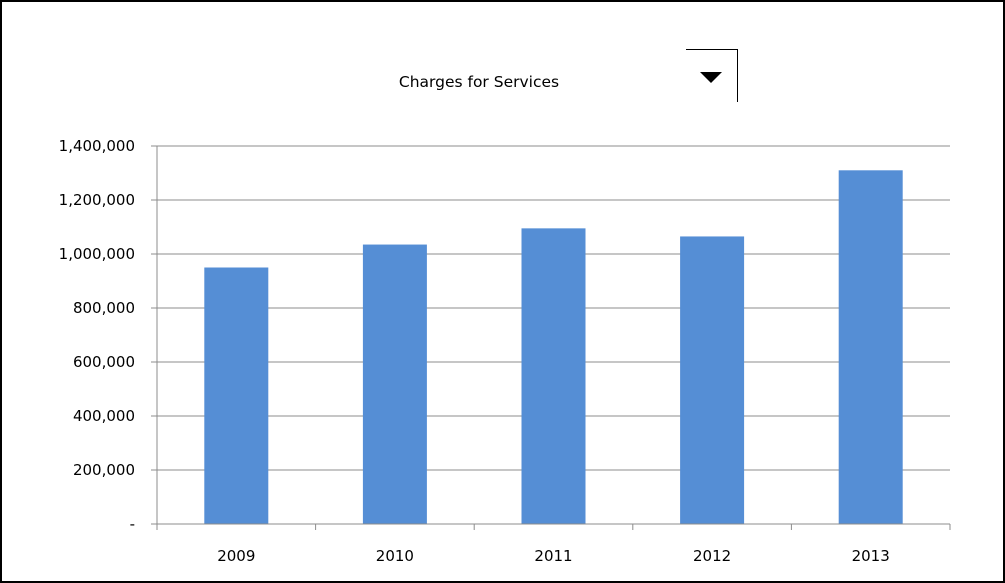  Describe the element at coordinates (97, 200) in the screenshot. I see `y-tick-label: 1,200,000` at that location.